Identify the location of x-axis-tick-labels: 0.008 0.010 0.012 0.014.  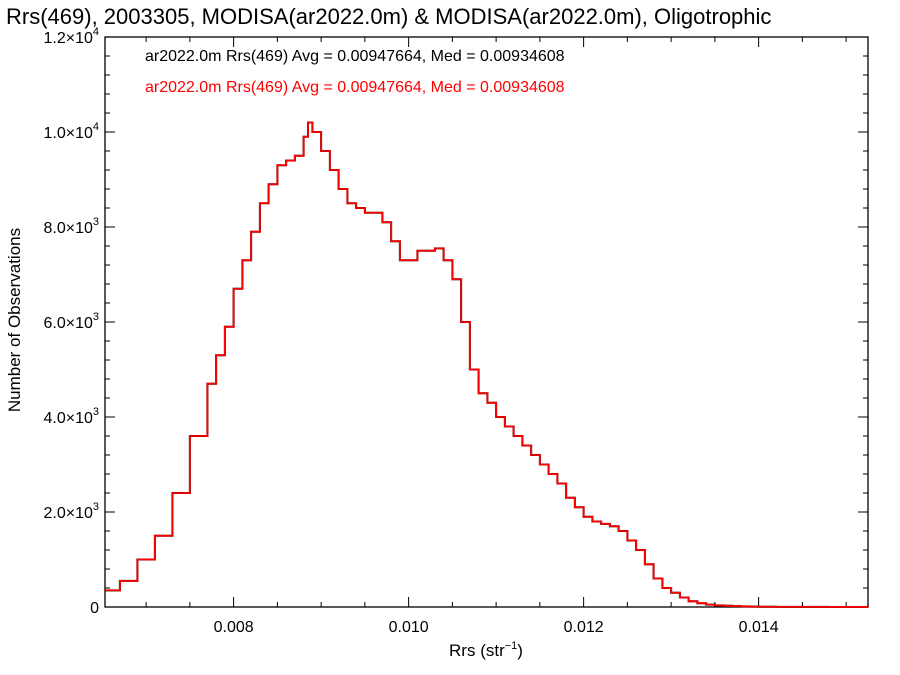
(496, 627).